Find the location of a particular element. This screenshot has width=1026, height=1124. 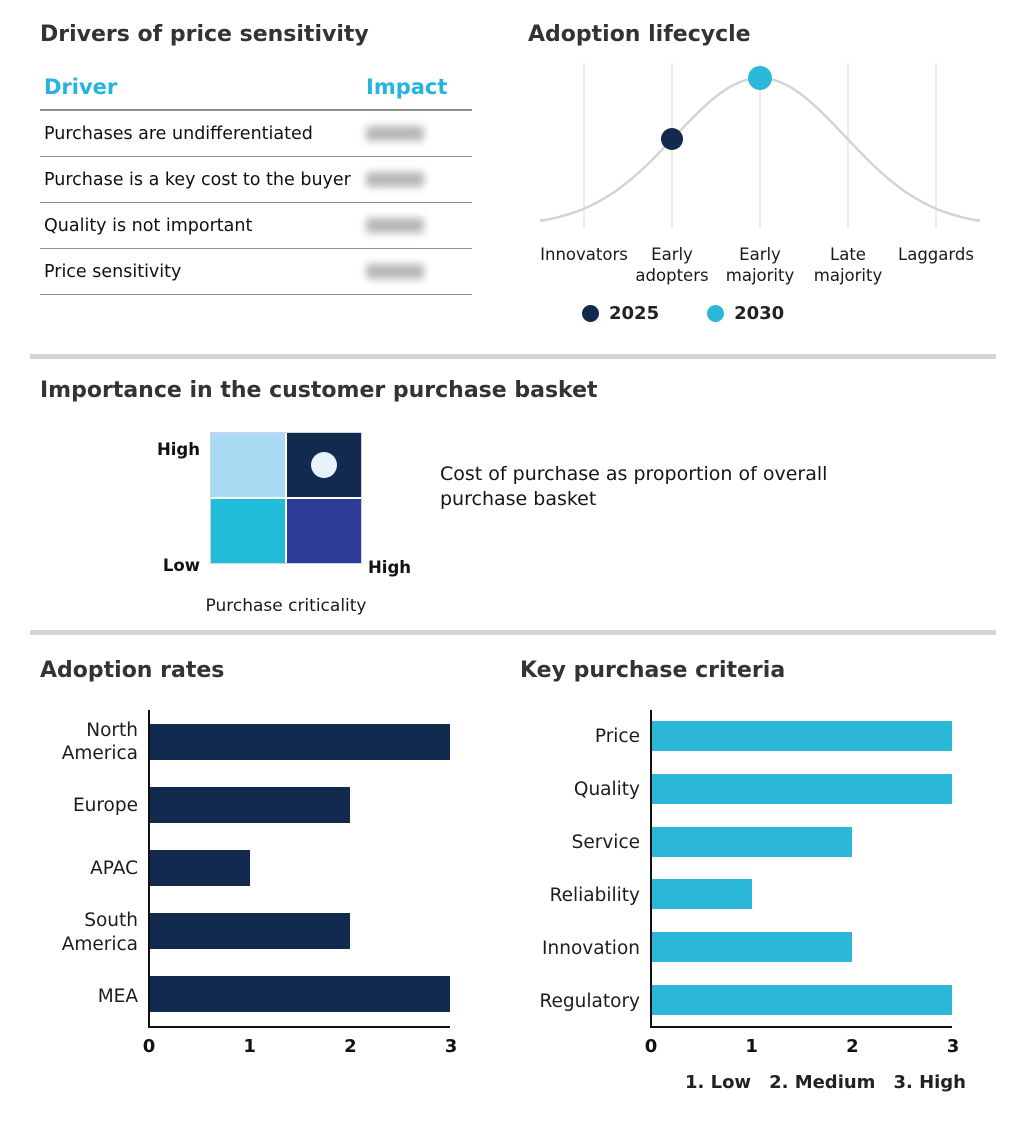

criteria-title: Key purchase criteria is located at coordinates (653, 670).